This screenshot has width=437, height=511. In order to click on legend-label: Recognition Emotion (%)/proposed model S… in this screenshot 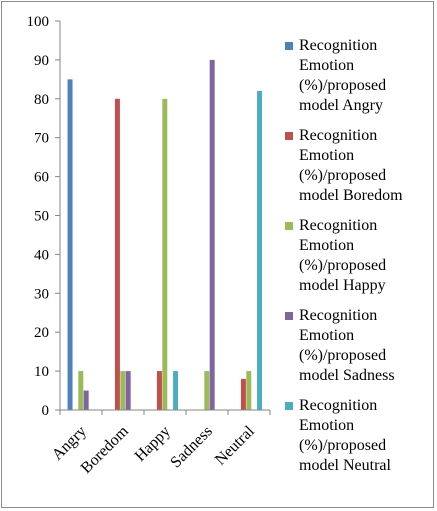, I will do `click(347, 345)`.